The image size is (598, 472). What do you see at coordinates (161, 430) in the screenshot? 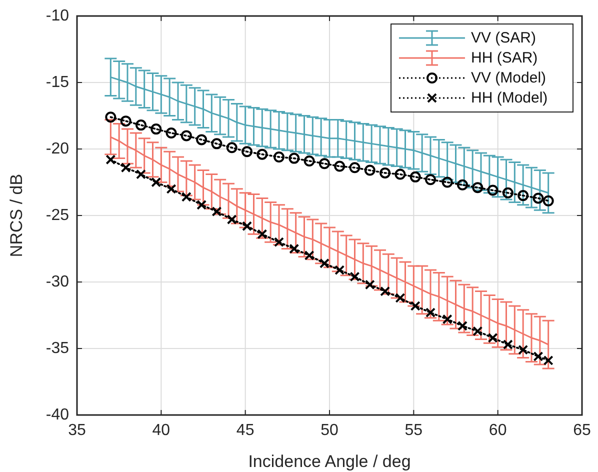
I see `x-tick-label: 40` at bounding box center [161, 430].